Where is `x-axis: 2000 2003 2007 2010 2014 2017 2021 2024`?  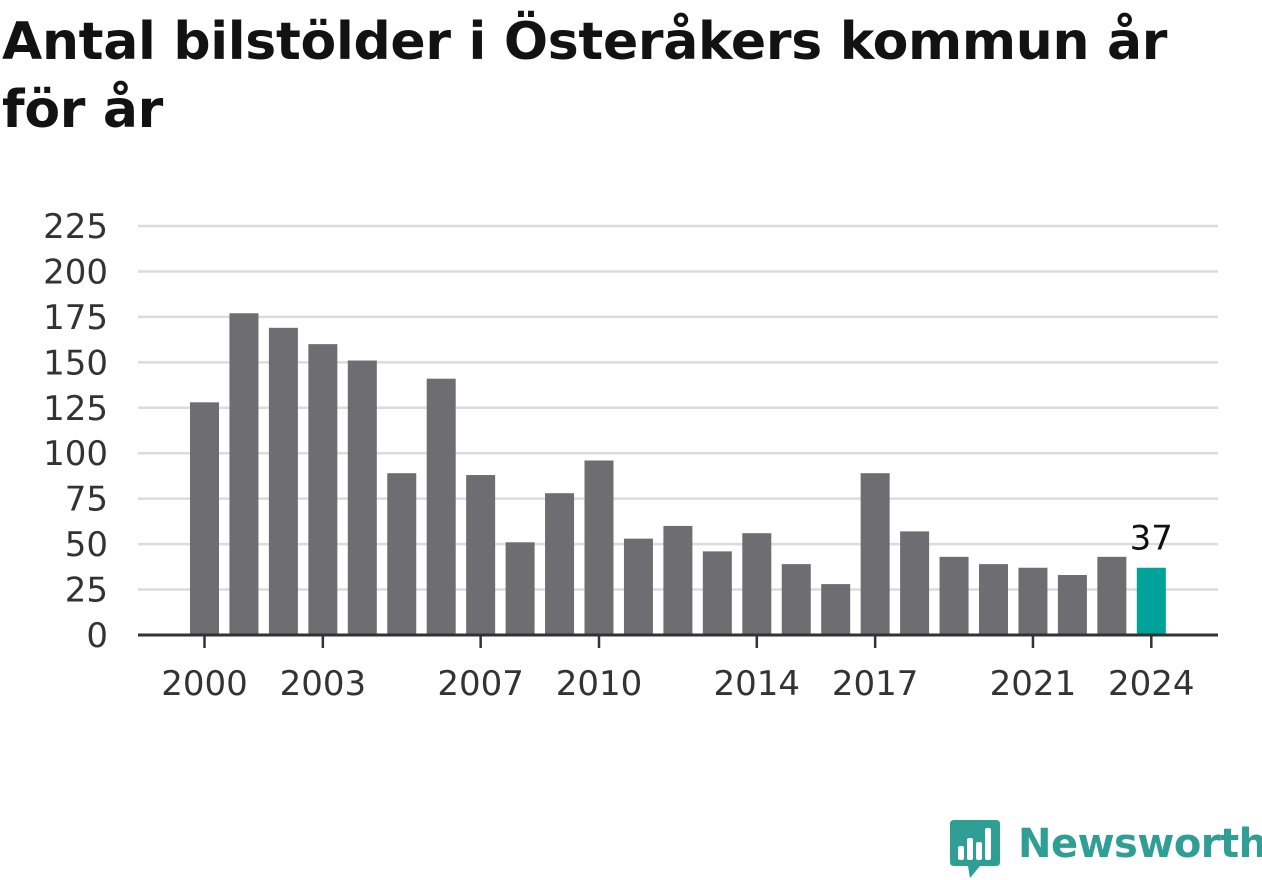
x-axis: 2000 2003 2007 2010 2014 2017 2021 2024 is located at coordinates (678, 668).